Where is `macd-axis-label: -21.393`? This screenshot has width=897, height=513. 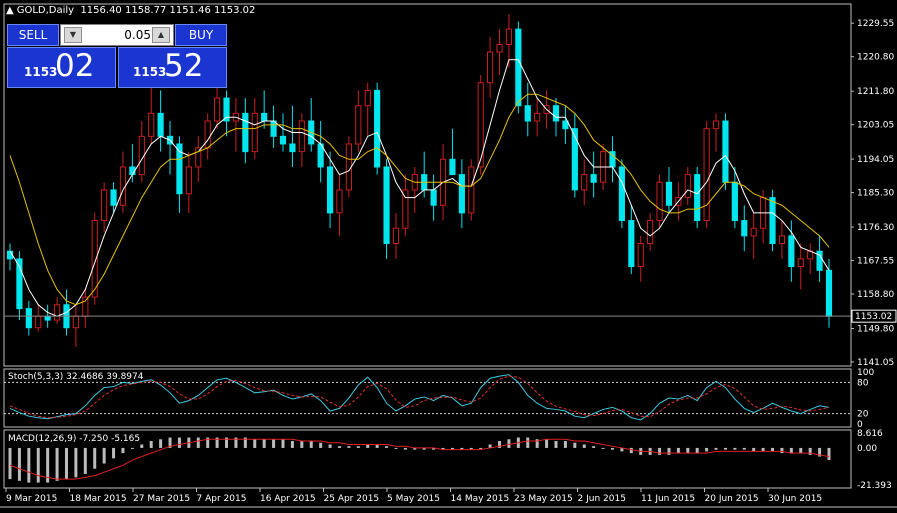
macd-axis-label: -21.393 is located at coordinates (874, 486).